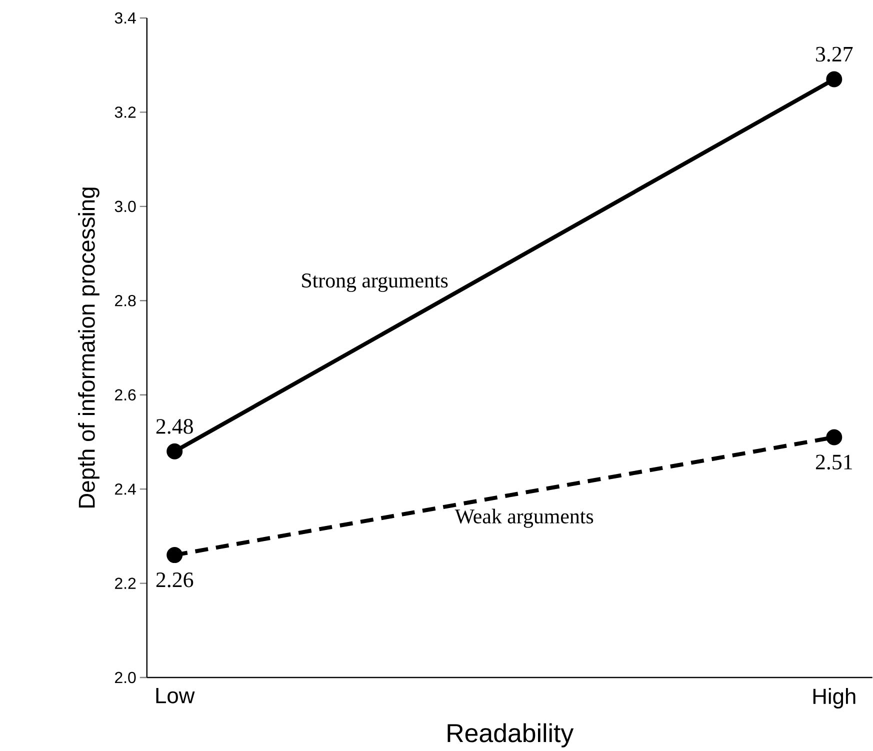 This screenshot has height=751, width=873. I want to click on y-tick-label: 2.6, so click(125, 395).